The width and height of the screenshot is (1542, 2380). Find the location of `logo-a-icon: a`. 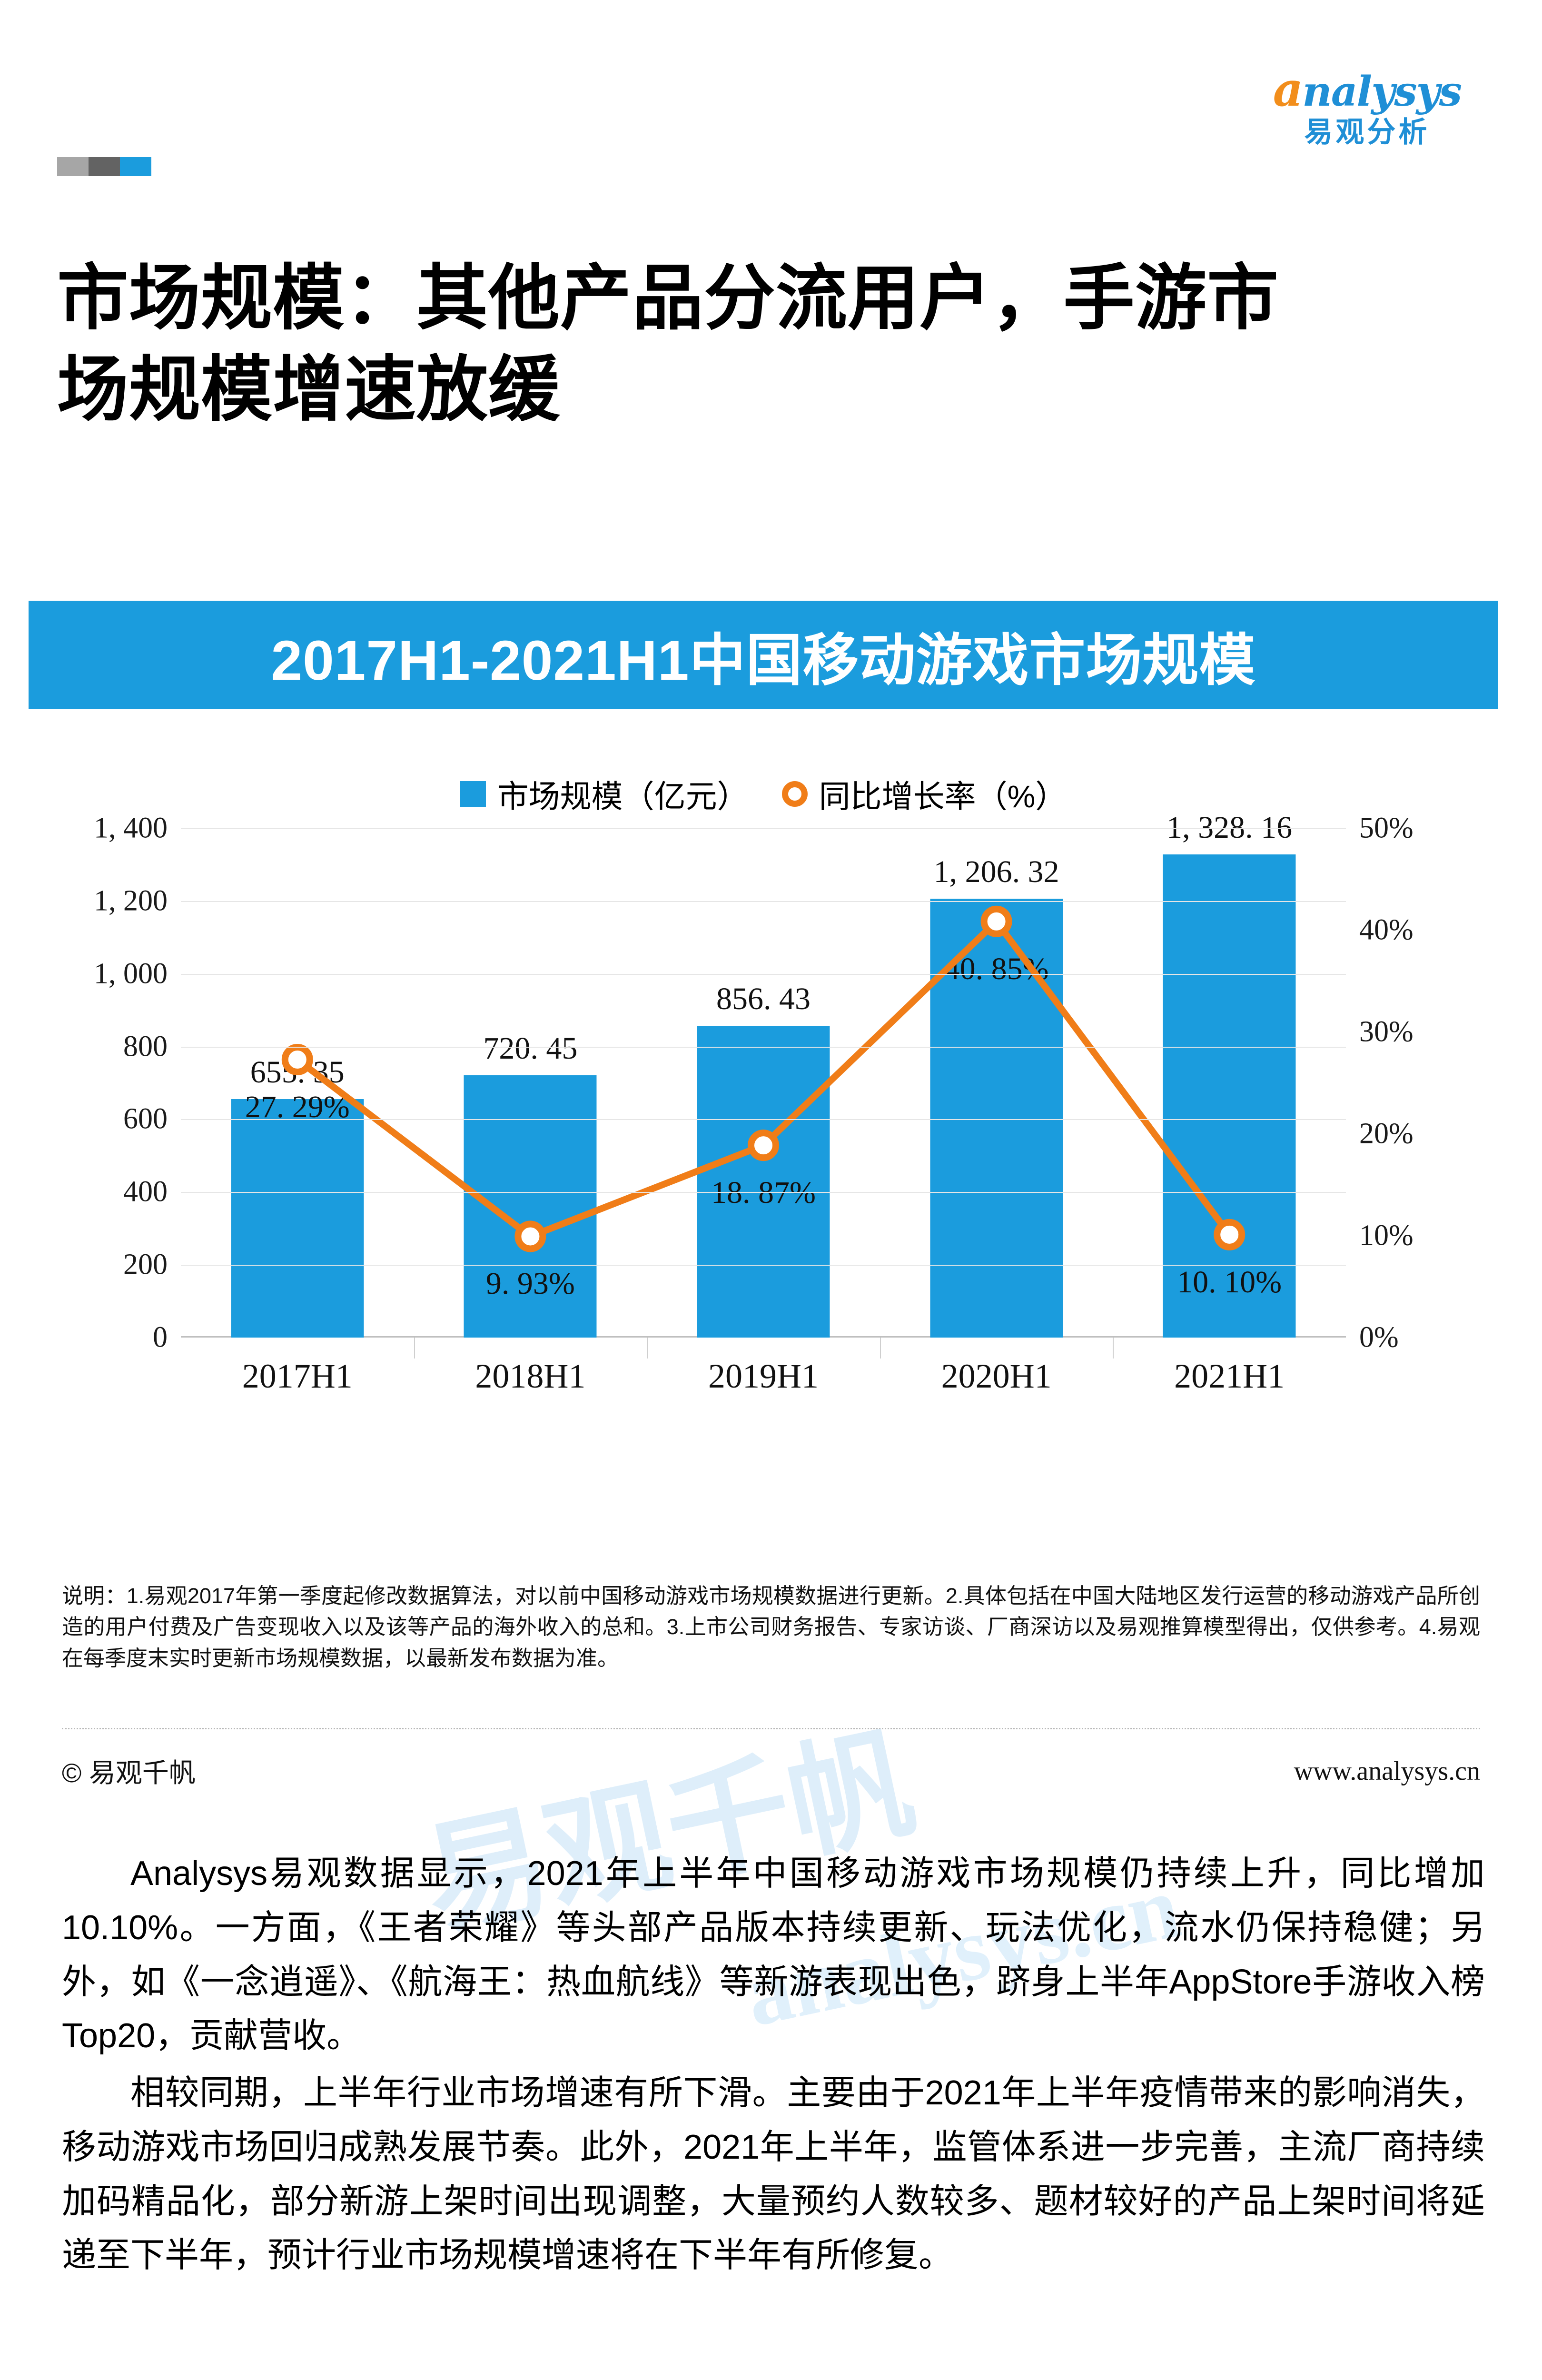

logo-a-icon: a is located at coordinates (1288, 89).